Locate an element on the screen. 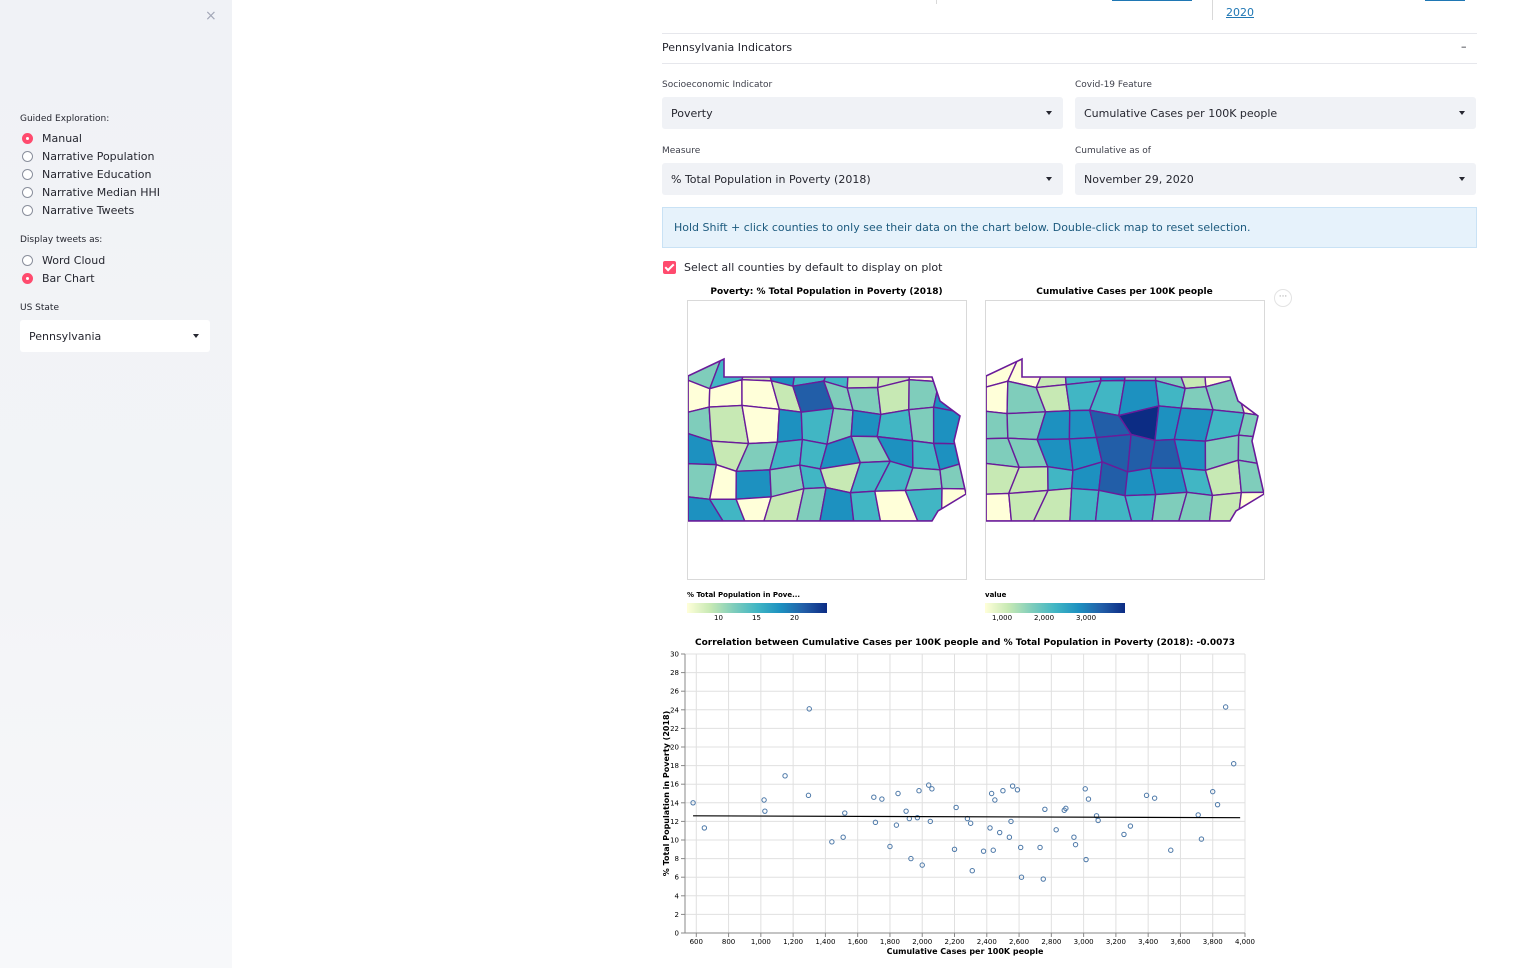  expander-title: Pennsylvania Indicators is located at coordinates (727, 47).